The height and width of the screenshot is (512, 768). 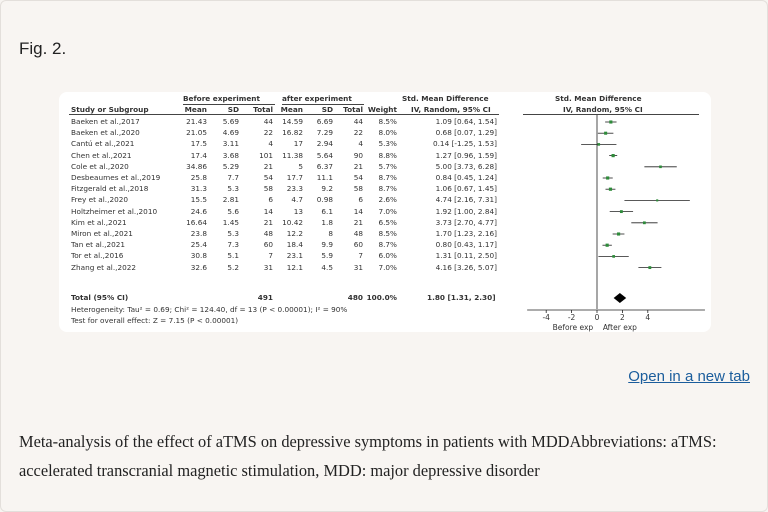 What do you see at coordinates (382, 109) in the screenshot?
I see `col-weight: Weight` at bounding box center [382, 109].